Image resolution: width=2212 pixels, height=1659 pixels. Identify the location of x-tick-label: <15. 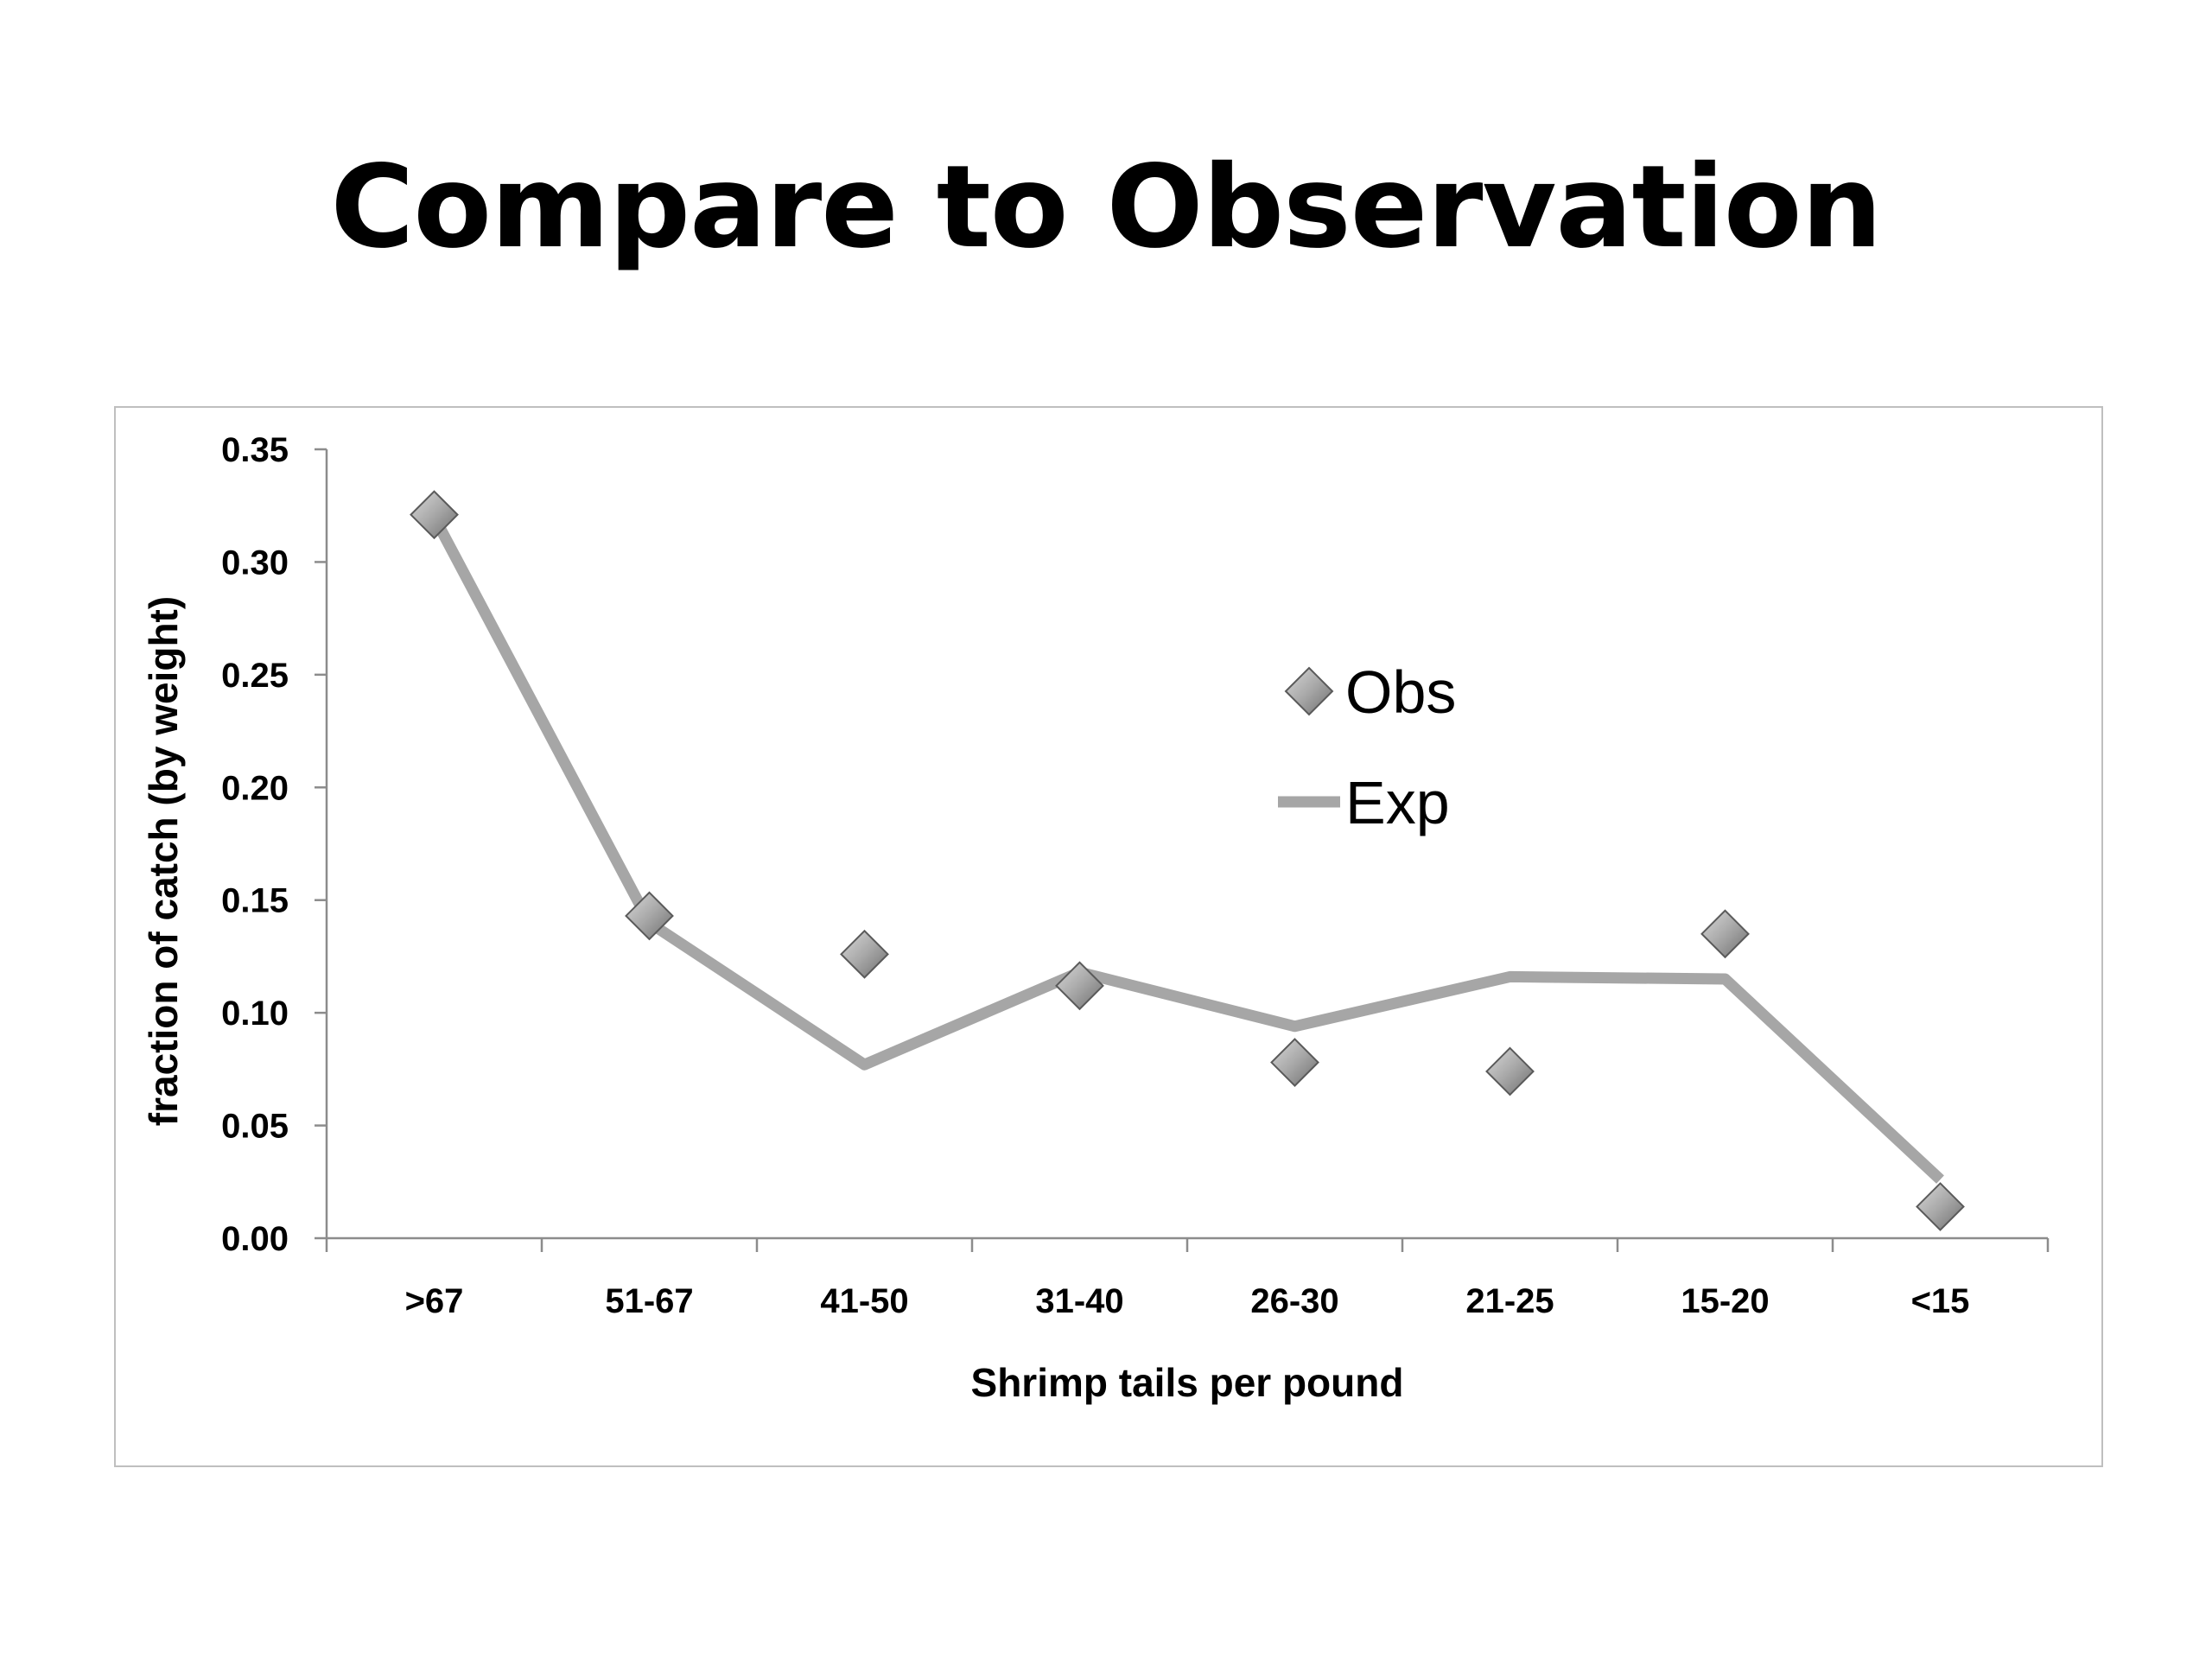
(1940, 1301).